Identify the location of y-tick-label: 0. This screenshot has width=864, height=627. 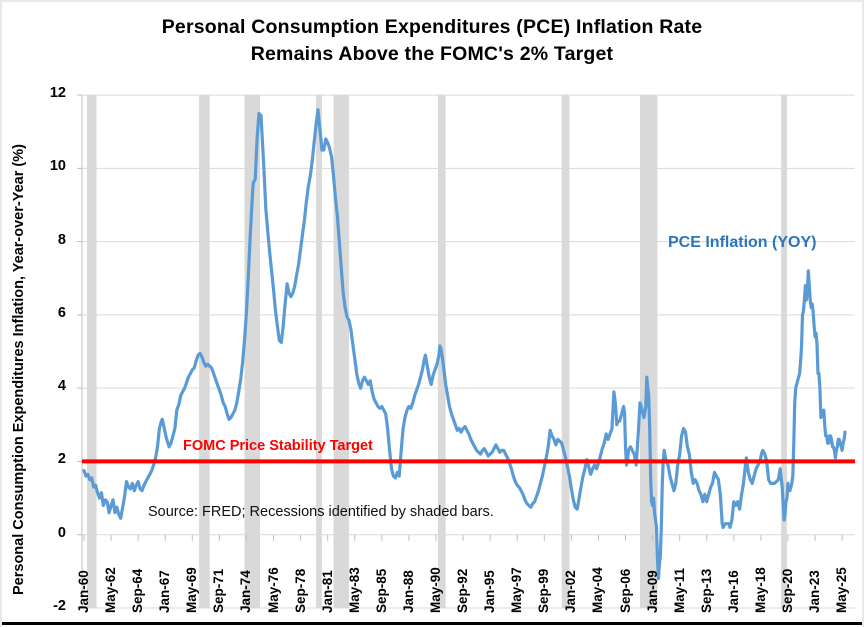
(61, 532).